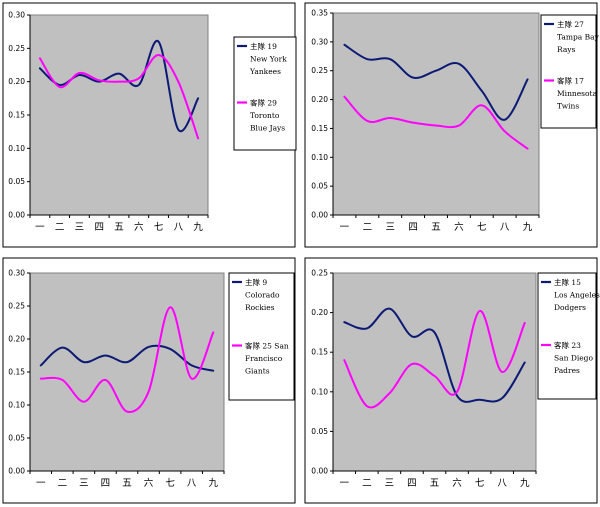  What do you see at coordinates (263, 103) in the screenshot?
I see `legend-label: 客隊 29` at bounding box center [263, 103].